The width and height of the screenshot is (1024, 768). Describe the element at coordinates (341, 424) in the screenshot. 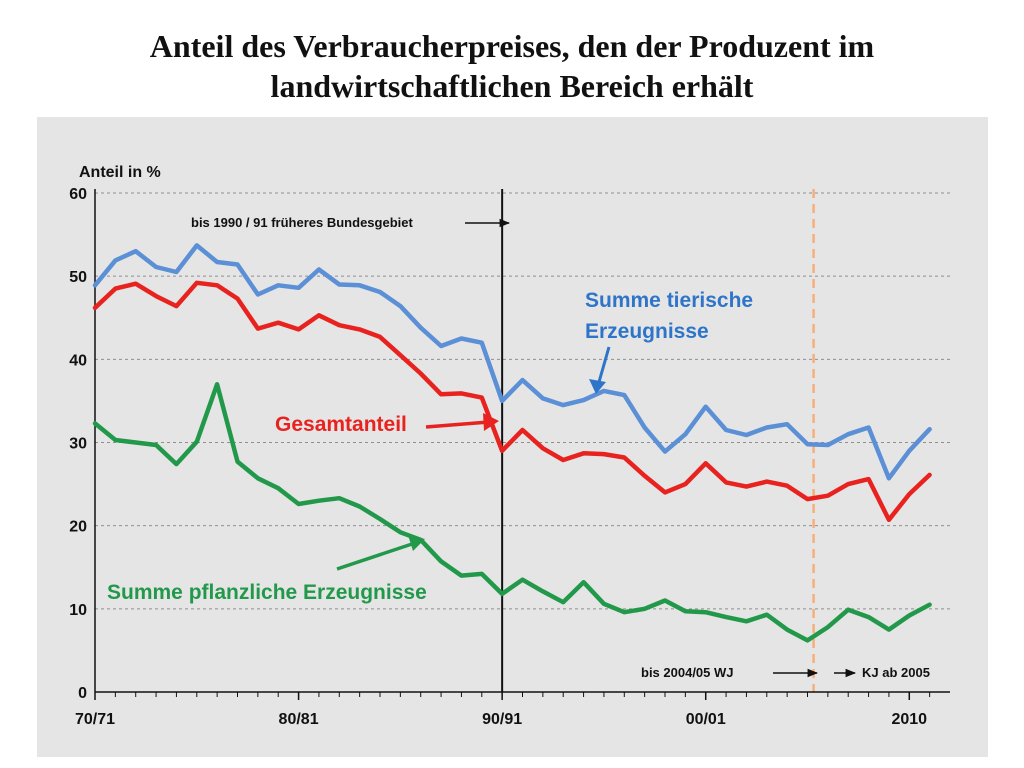

I see `label-gesamt: Gesamtanteil` at that location.